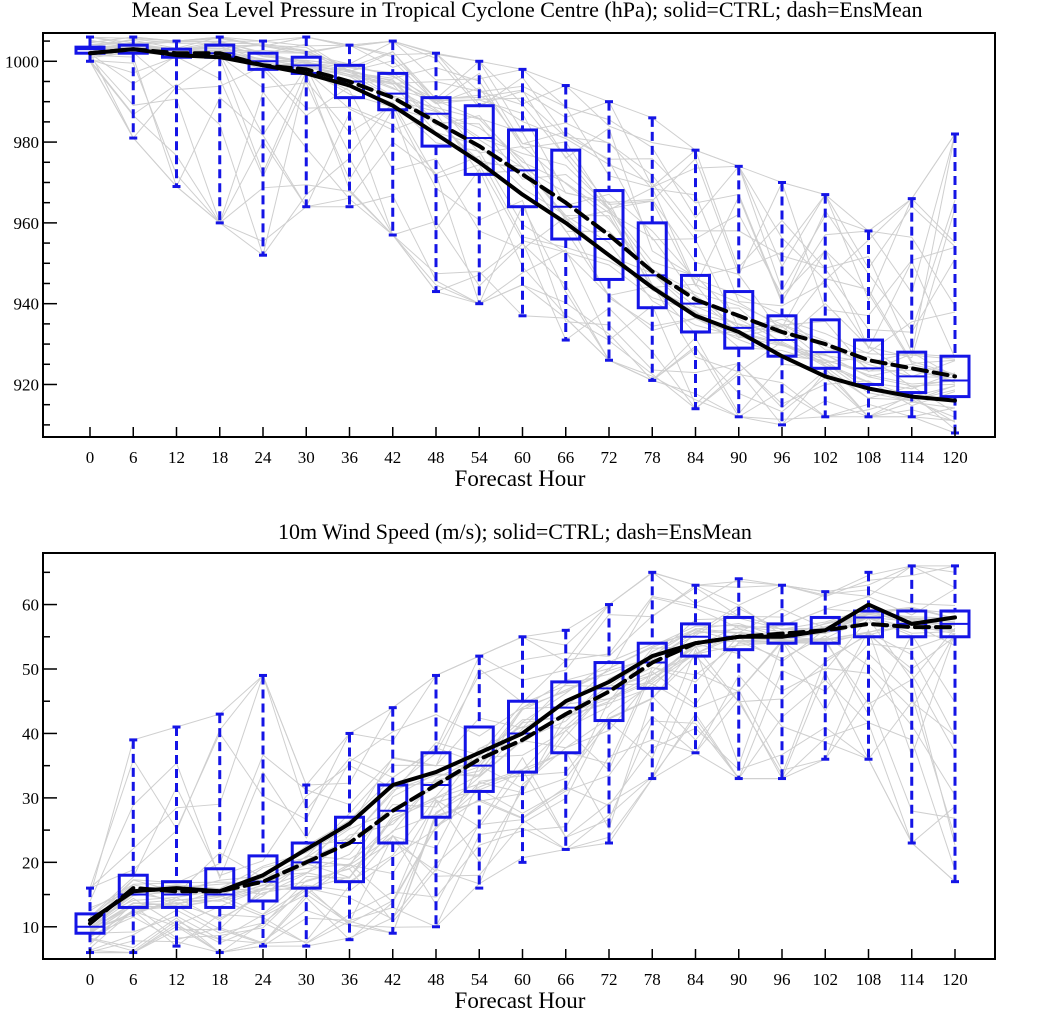  Describe the element at coordinates (652, 457) in the screenshot. I see `pressure-x-tick-label: 78` at that location.